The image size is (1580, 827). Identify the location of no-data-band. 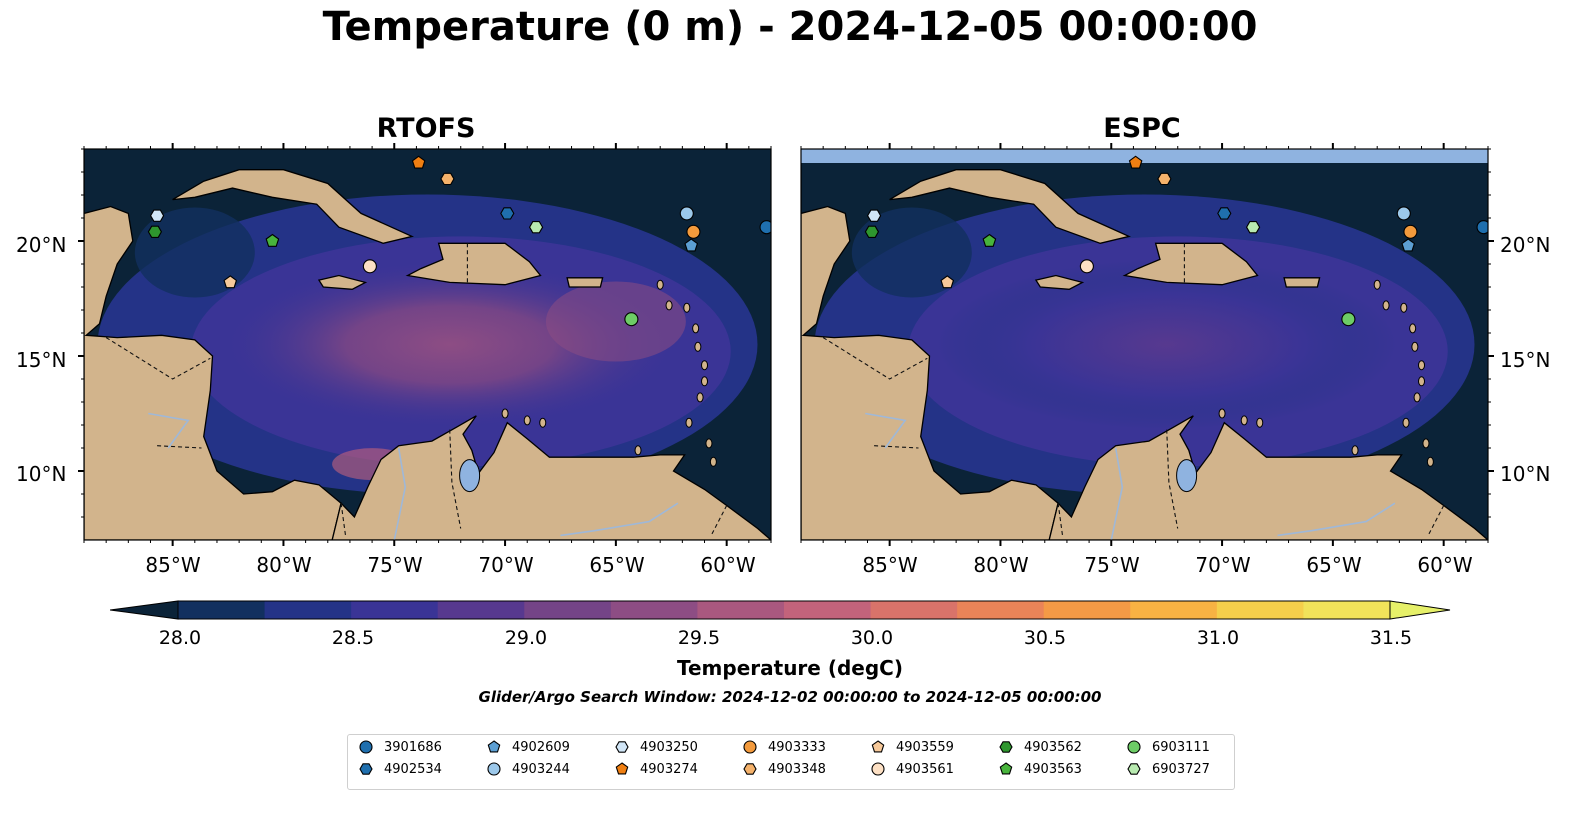
(1144, 156).